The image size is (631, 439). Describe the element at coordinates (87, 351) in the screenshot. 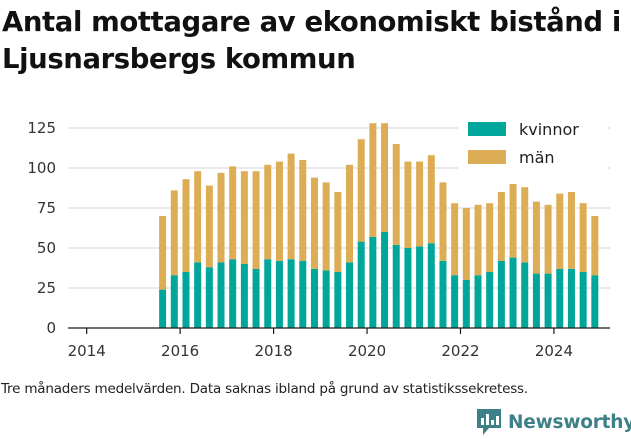

I see `x-tick-label: 2014` at that location.